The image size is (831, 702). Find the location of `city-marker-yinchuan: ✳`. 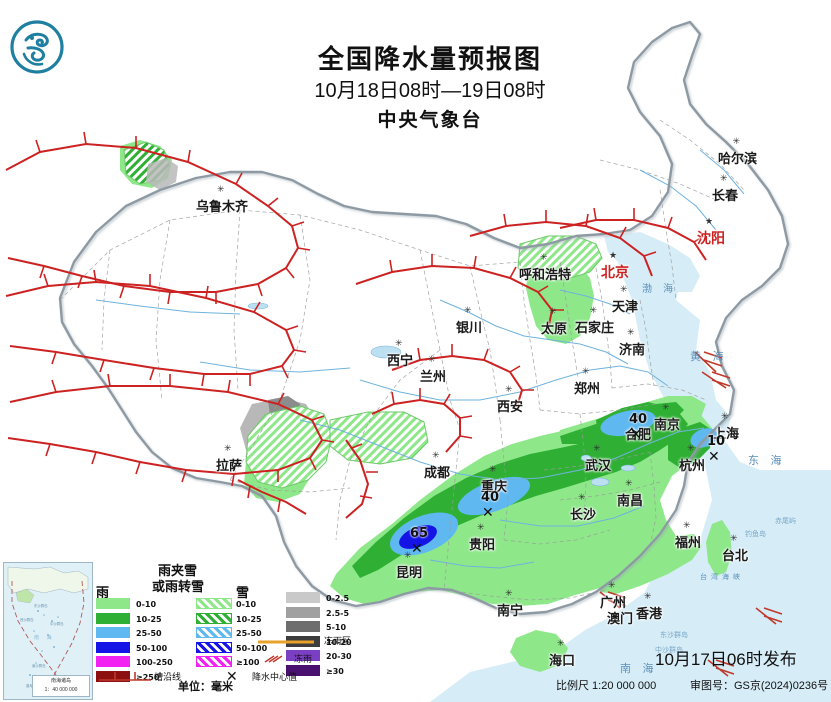

city-marker-yinchuan: ✳ is located at coordinates (468, 310).